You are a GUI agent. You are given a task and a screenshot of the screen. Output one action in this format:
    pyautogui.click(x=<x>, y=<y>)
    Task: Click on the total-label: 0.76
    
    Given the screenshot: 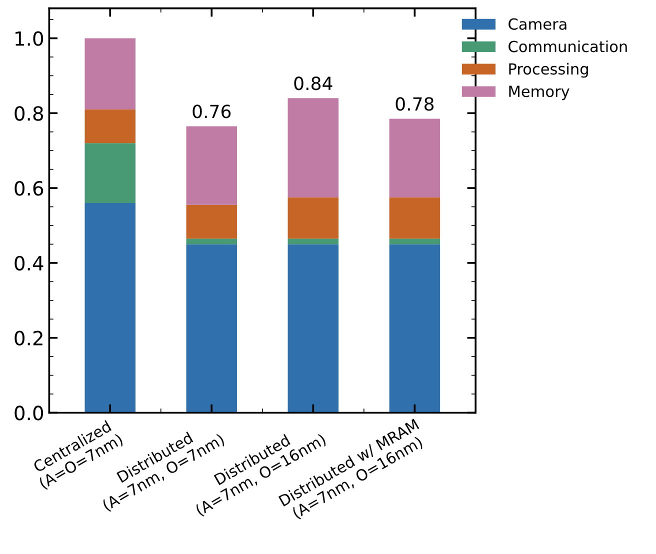 What is the action you would take?
    pyautogui.click(x=211, y=111)
    